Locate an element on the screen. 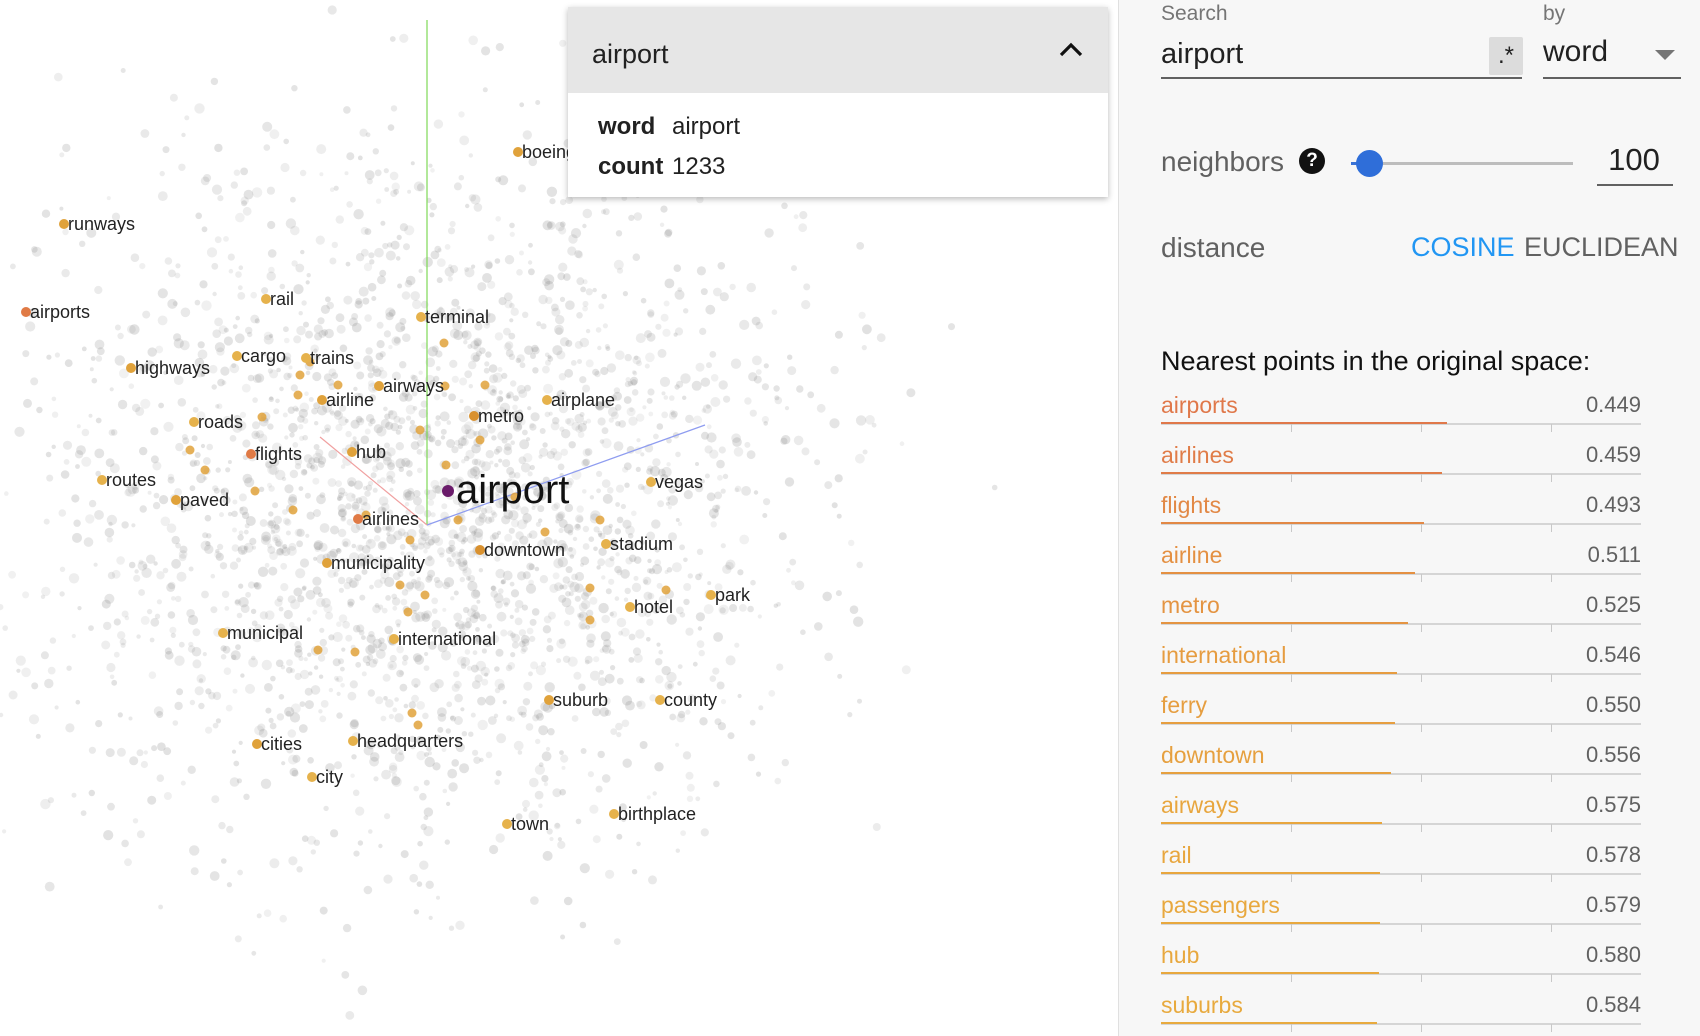 The image size is (1700, 1036). search-by-select: word is located at coordinates (1612, 54).